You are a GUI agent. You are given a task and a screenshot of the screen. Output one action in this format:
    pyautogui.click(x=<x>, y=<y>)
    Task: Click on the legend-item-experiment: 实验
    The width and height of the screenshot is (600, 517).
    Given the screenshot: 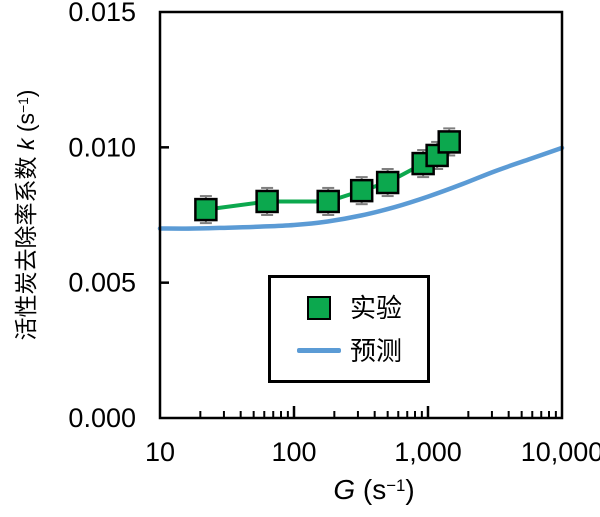 What is the action you would take?
    pyautogui.click(x=362, y=308)
    